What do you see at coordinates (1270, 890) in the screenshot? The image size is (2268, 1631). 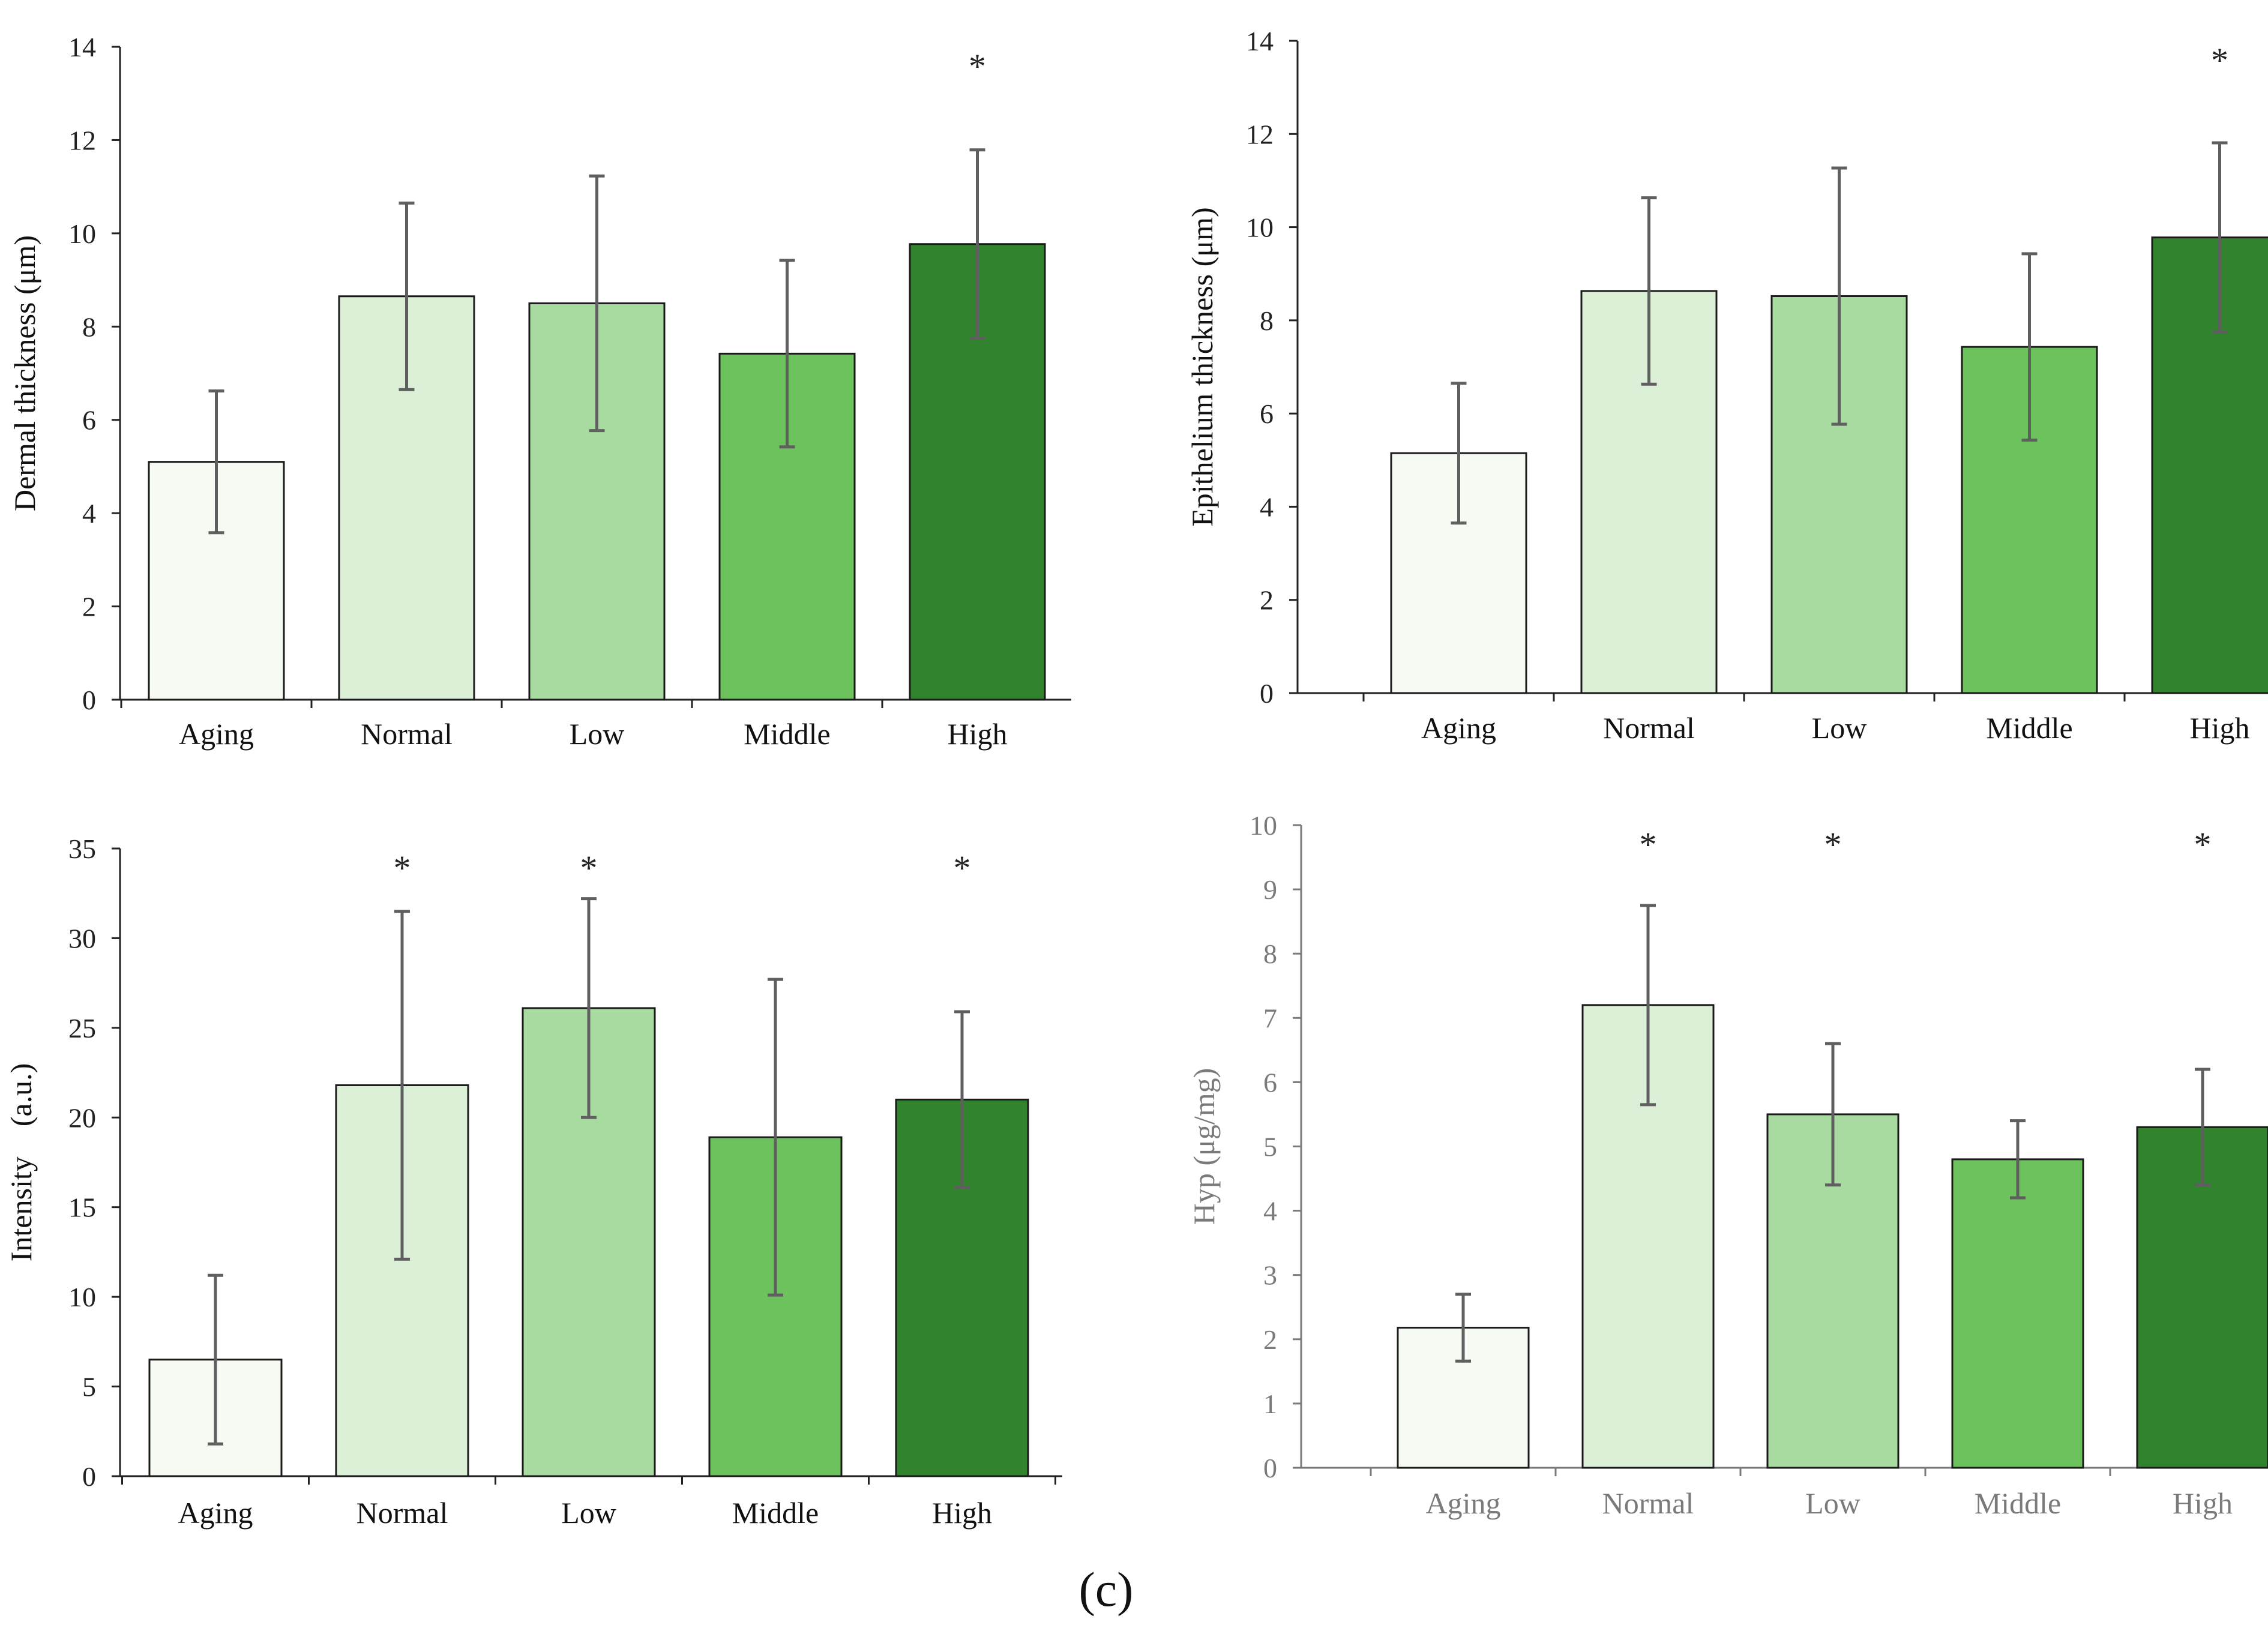 I see `y-tick-label: 9` at bounding box center [1270, 890].